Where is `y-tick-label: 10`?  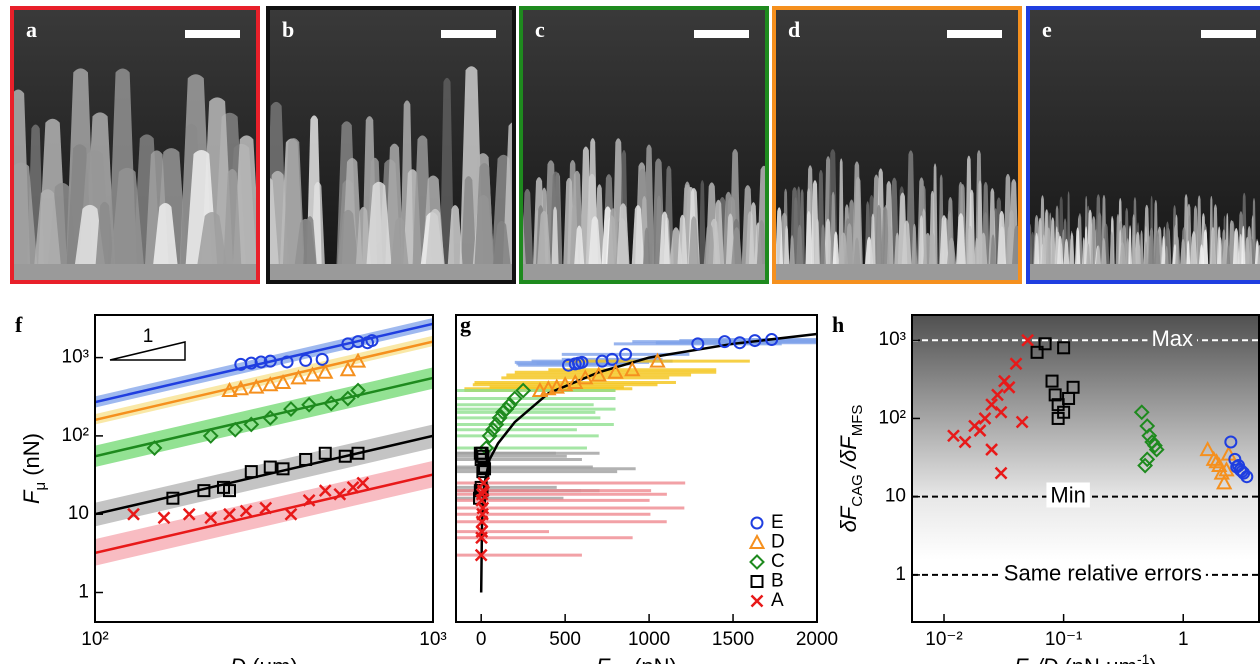
y-tick-label: 10 is located at coordinates (895, 496).